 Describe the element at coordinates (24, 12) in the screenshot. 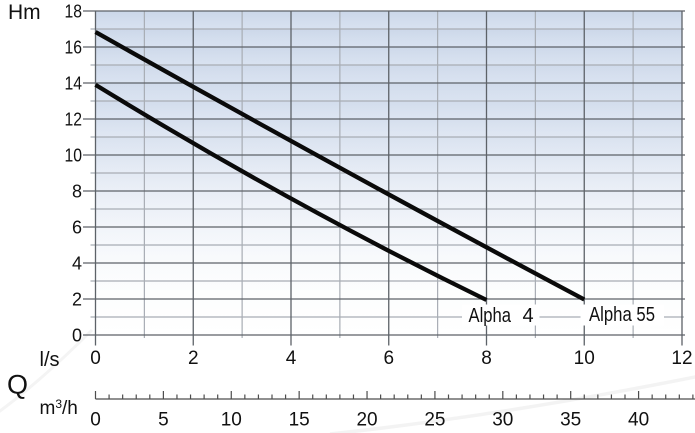

I see `svg-text: Hm` at that location.